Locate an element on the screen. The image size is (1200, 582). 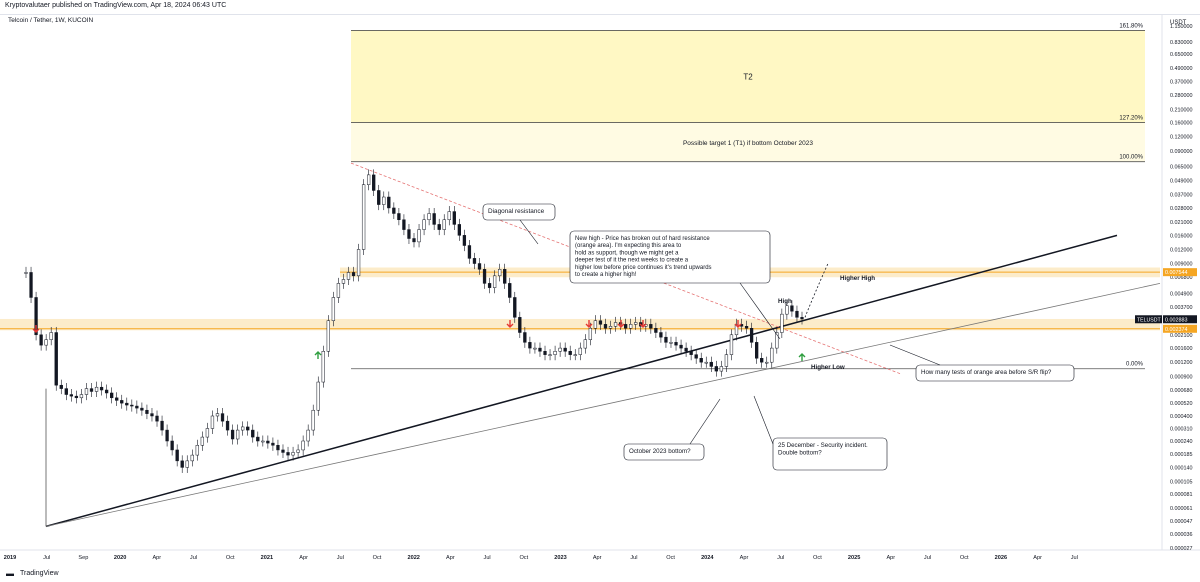
t2-label: T2 is located at coordinates (748, 77).